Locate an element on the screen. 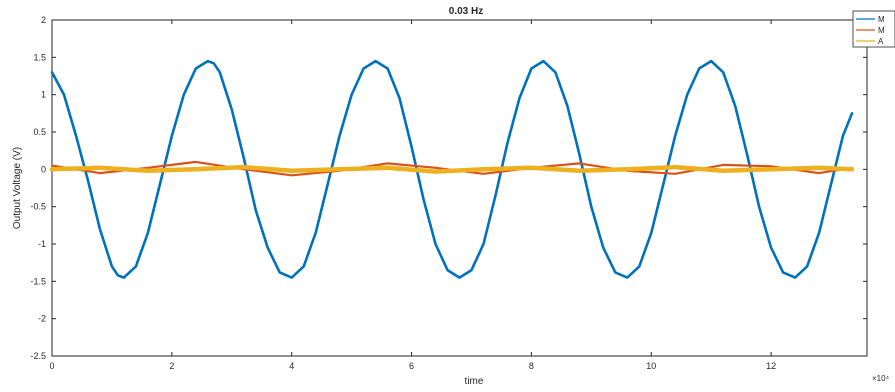 This screenshot has height=392, width=895. y-tick-label: -0.5 is located at coordinates (38, 207).